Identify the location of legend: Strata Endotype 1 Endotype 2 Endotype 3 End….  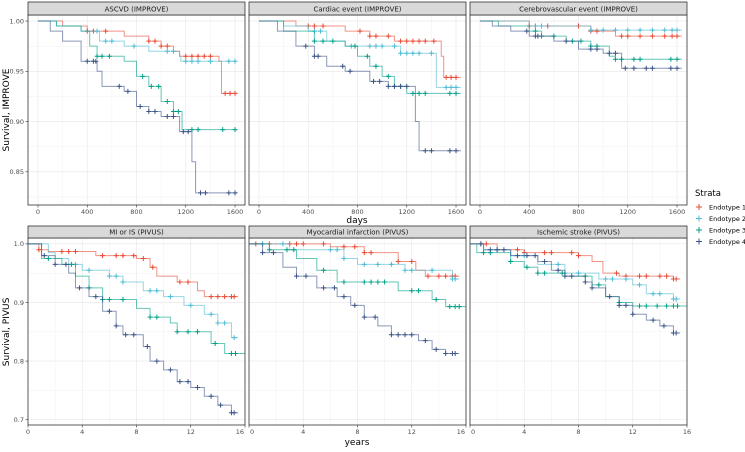
(720, 217).